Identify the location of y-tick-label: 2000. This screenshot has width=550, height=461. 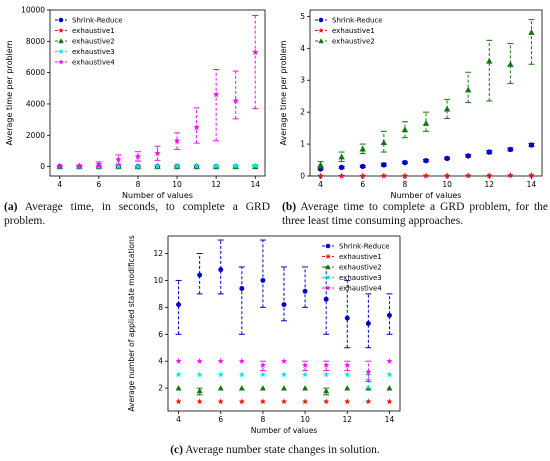
(35, 135).